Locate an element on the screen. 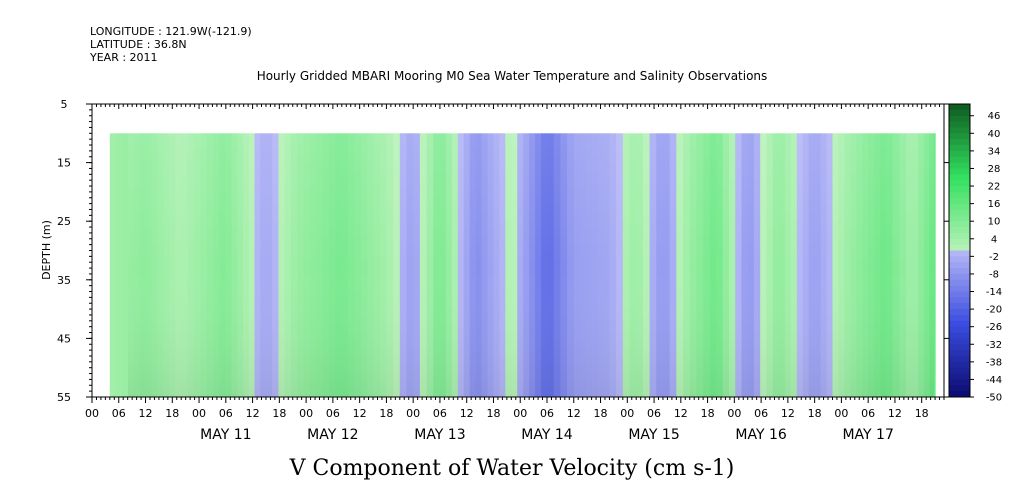 Image resolution: width=1009 pixels, height=504 pixels. y-tick-label: 15 is located at coordinates (64, 163).